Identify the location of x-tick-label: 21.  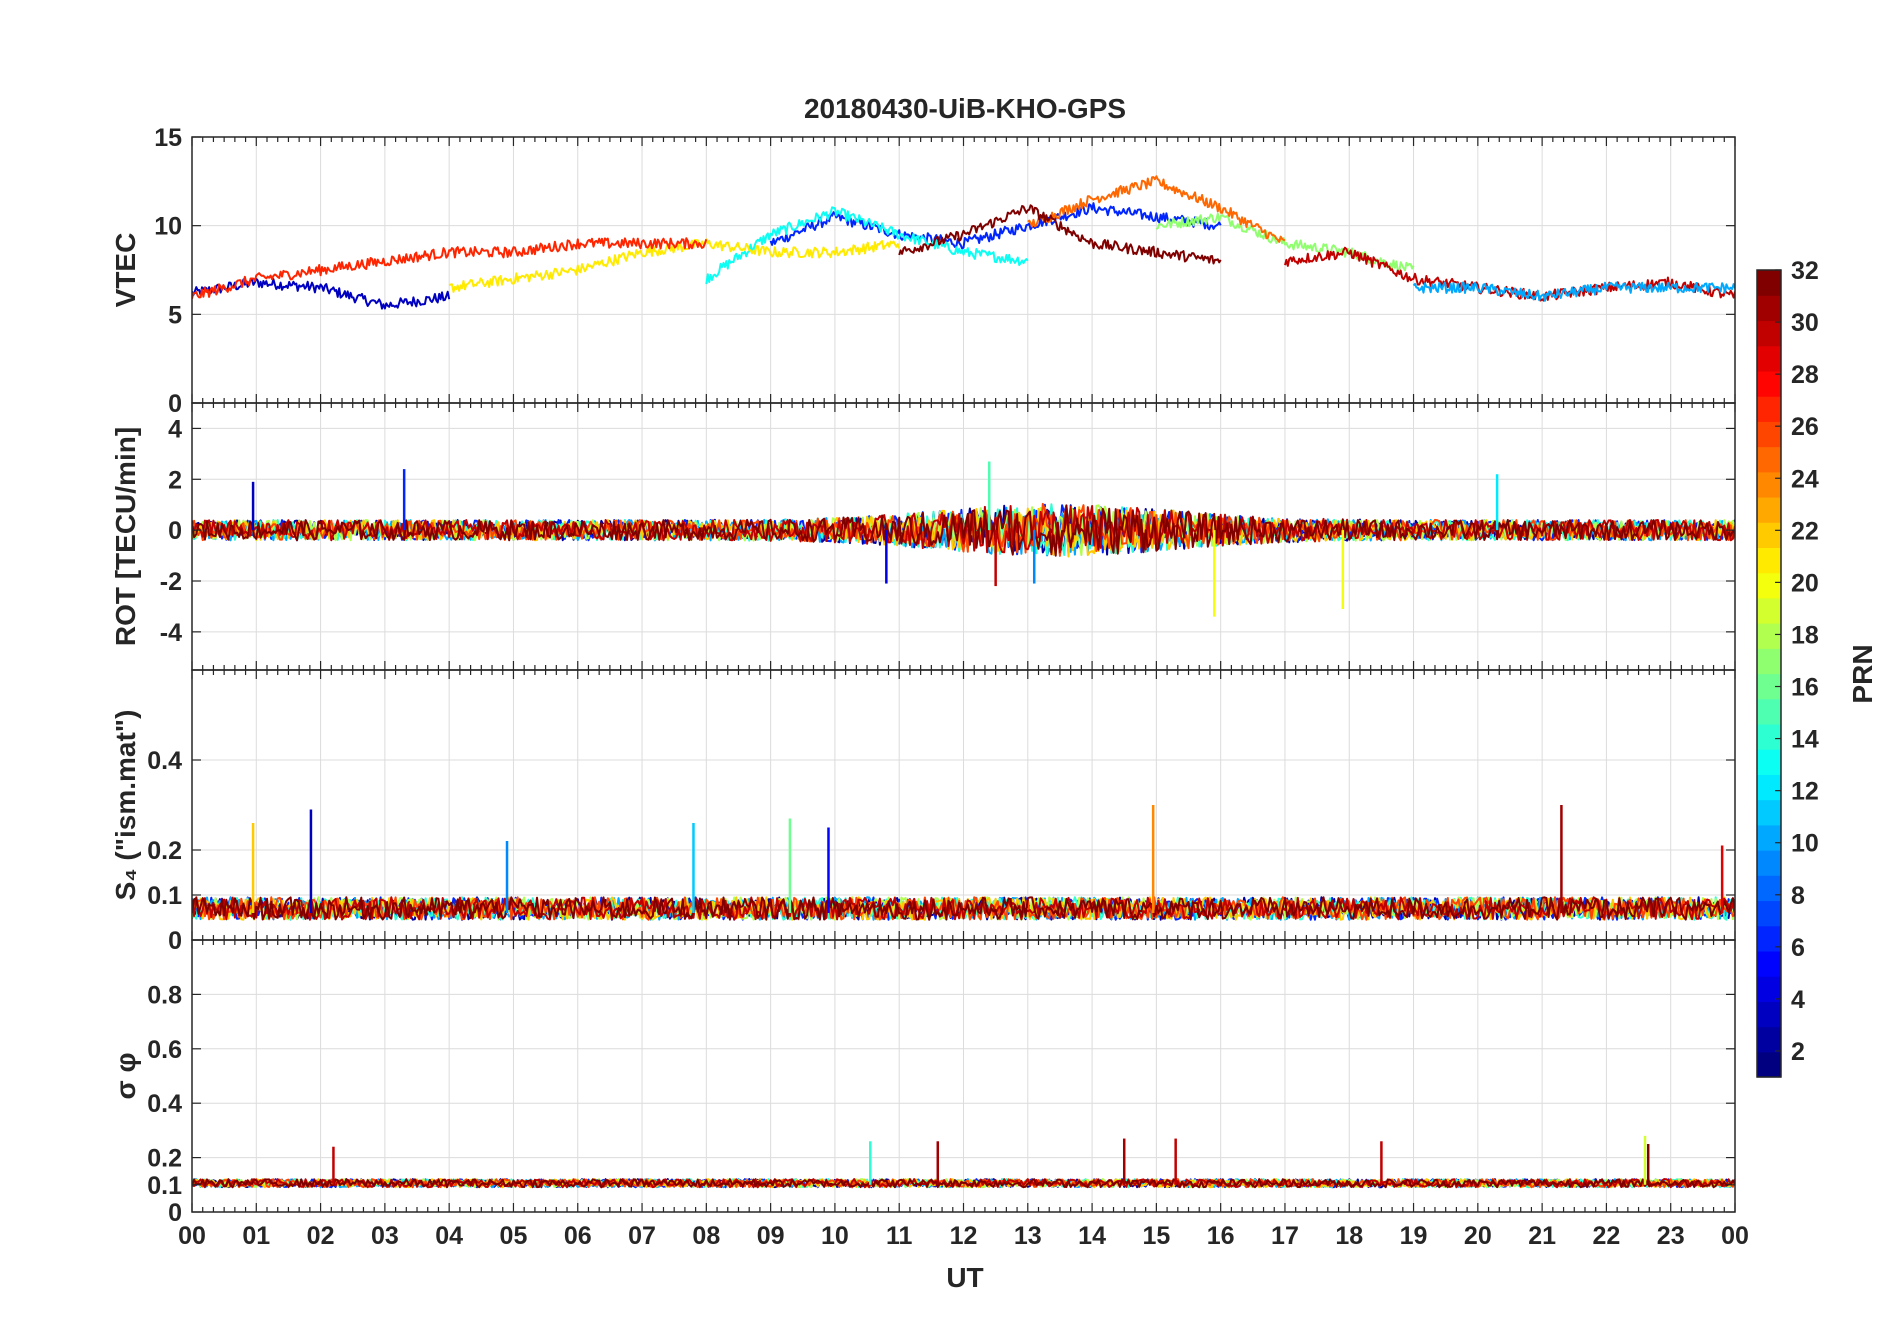
(1542, 1236).